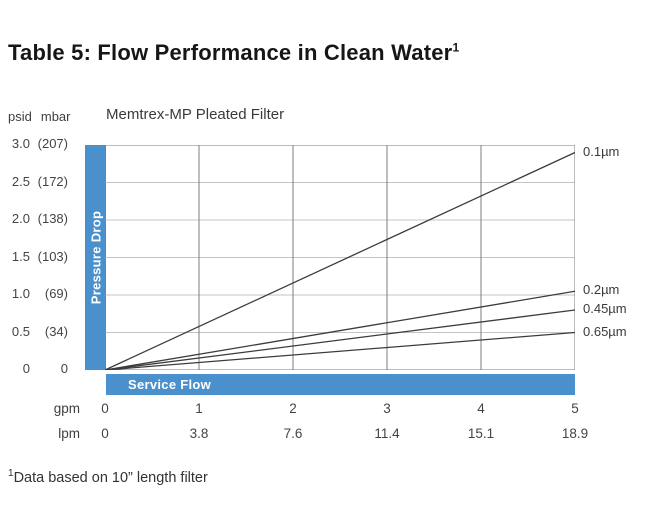  What do you see at coordinates (11, 473) in the screenshot?
I see `footnote-marker: 1` at bounding box center [11, 473].